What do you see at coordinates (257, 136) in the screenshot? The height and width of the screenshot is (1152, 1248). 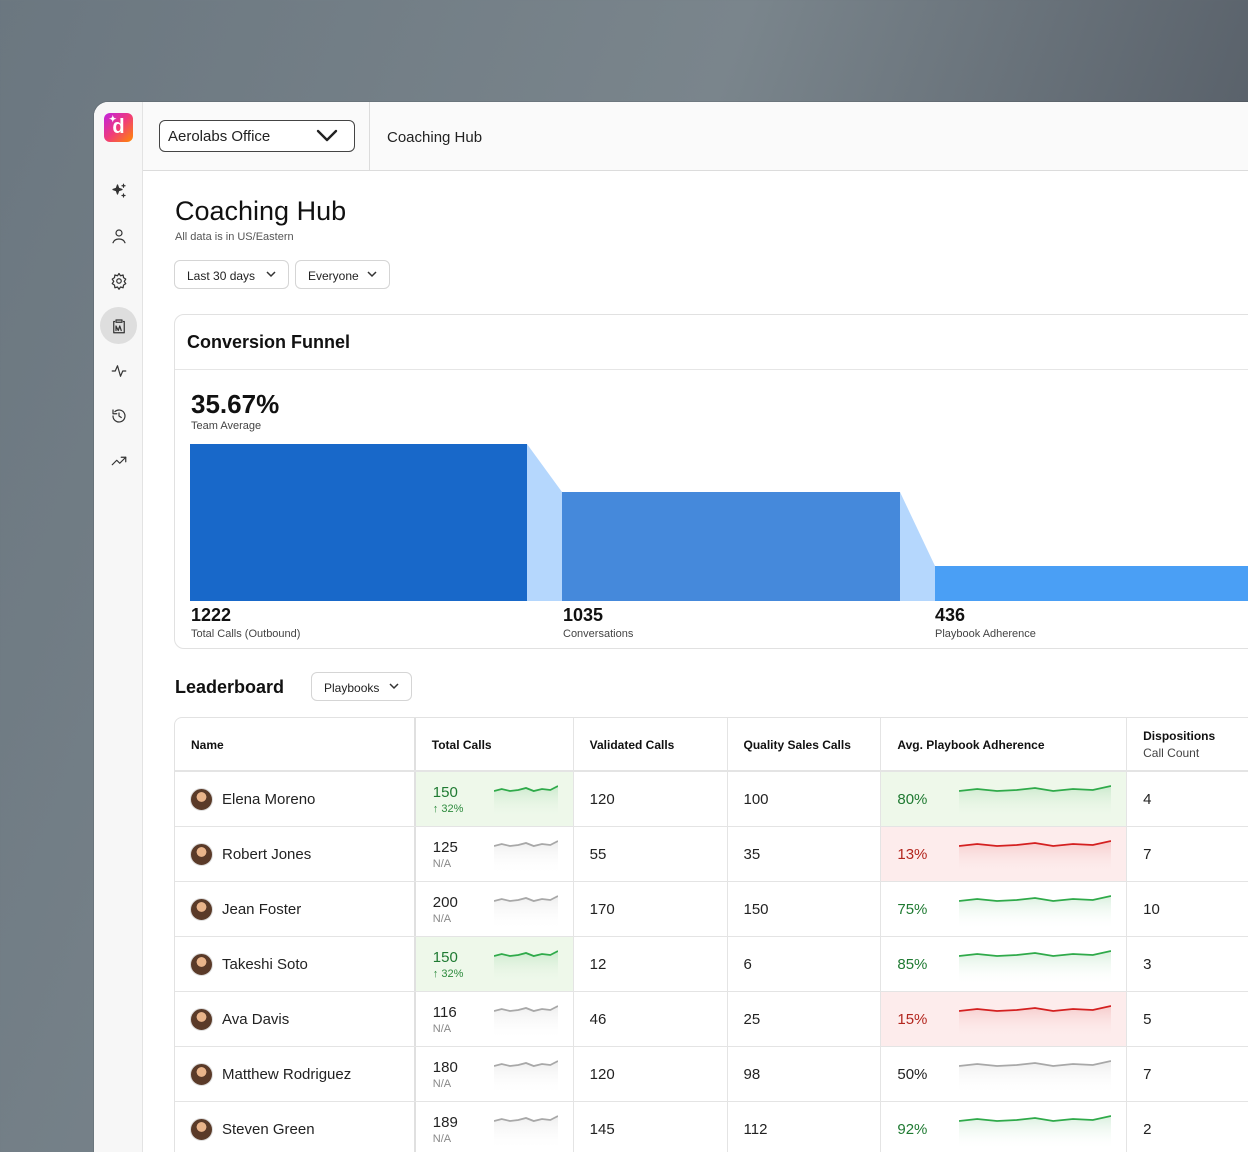 I see `org-select: Aerolabs Office` at bounding box center [257, 136].